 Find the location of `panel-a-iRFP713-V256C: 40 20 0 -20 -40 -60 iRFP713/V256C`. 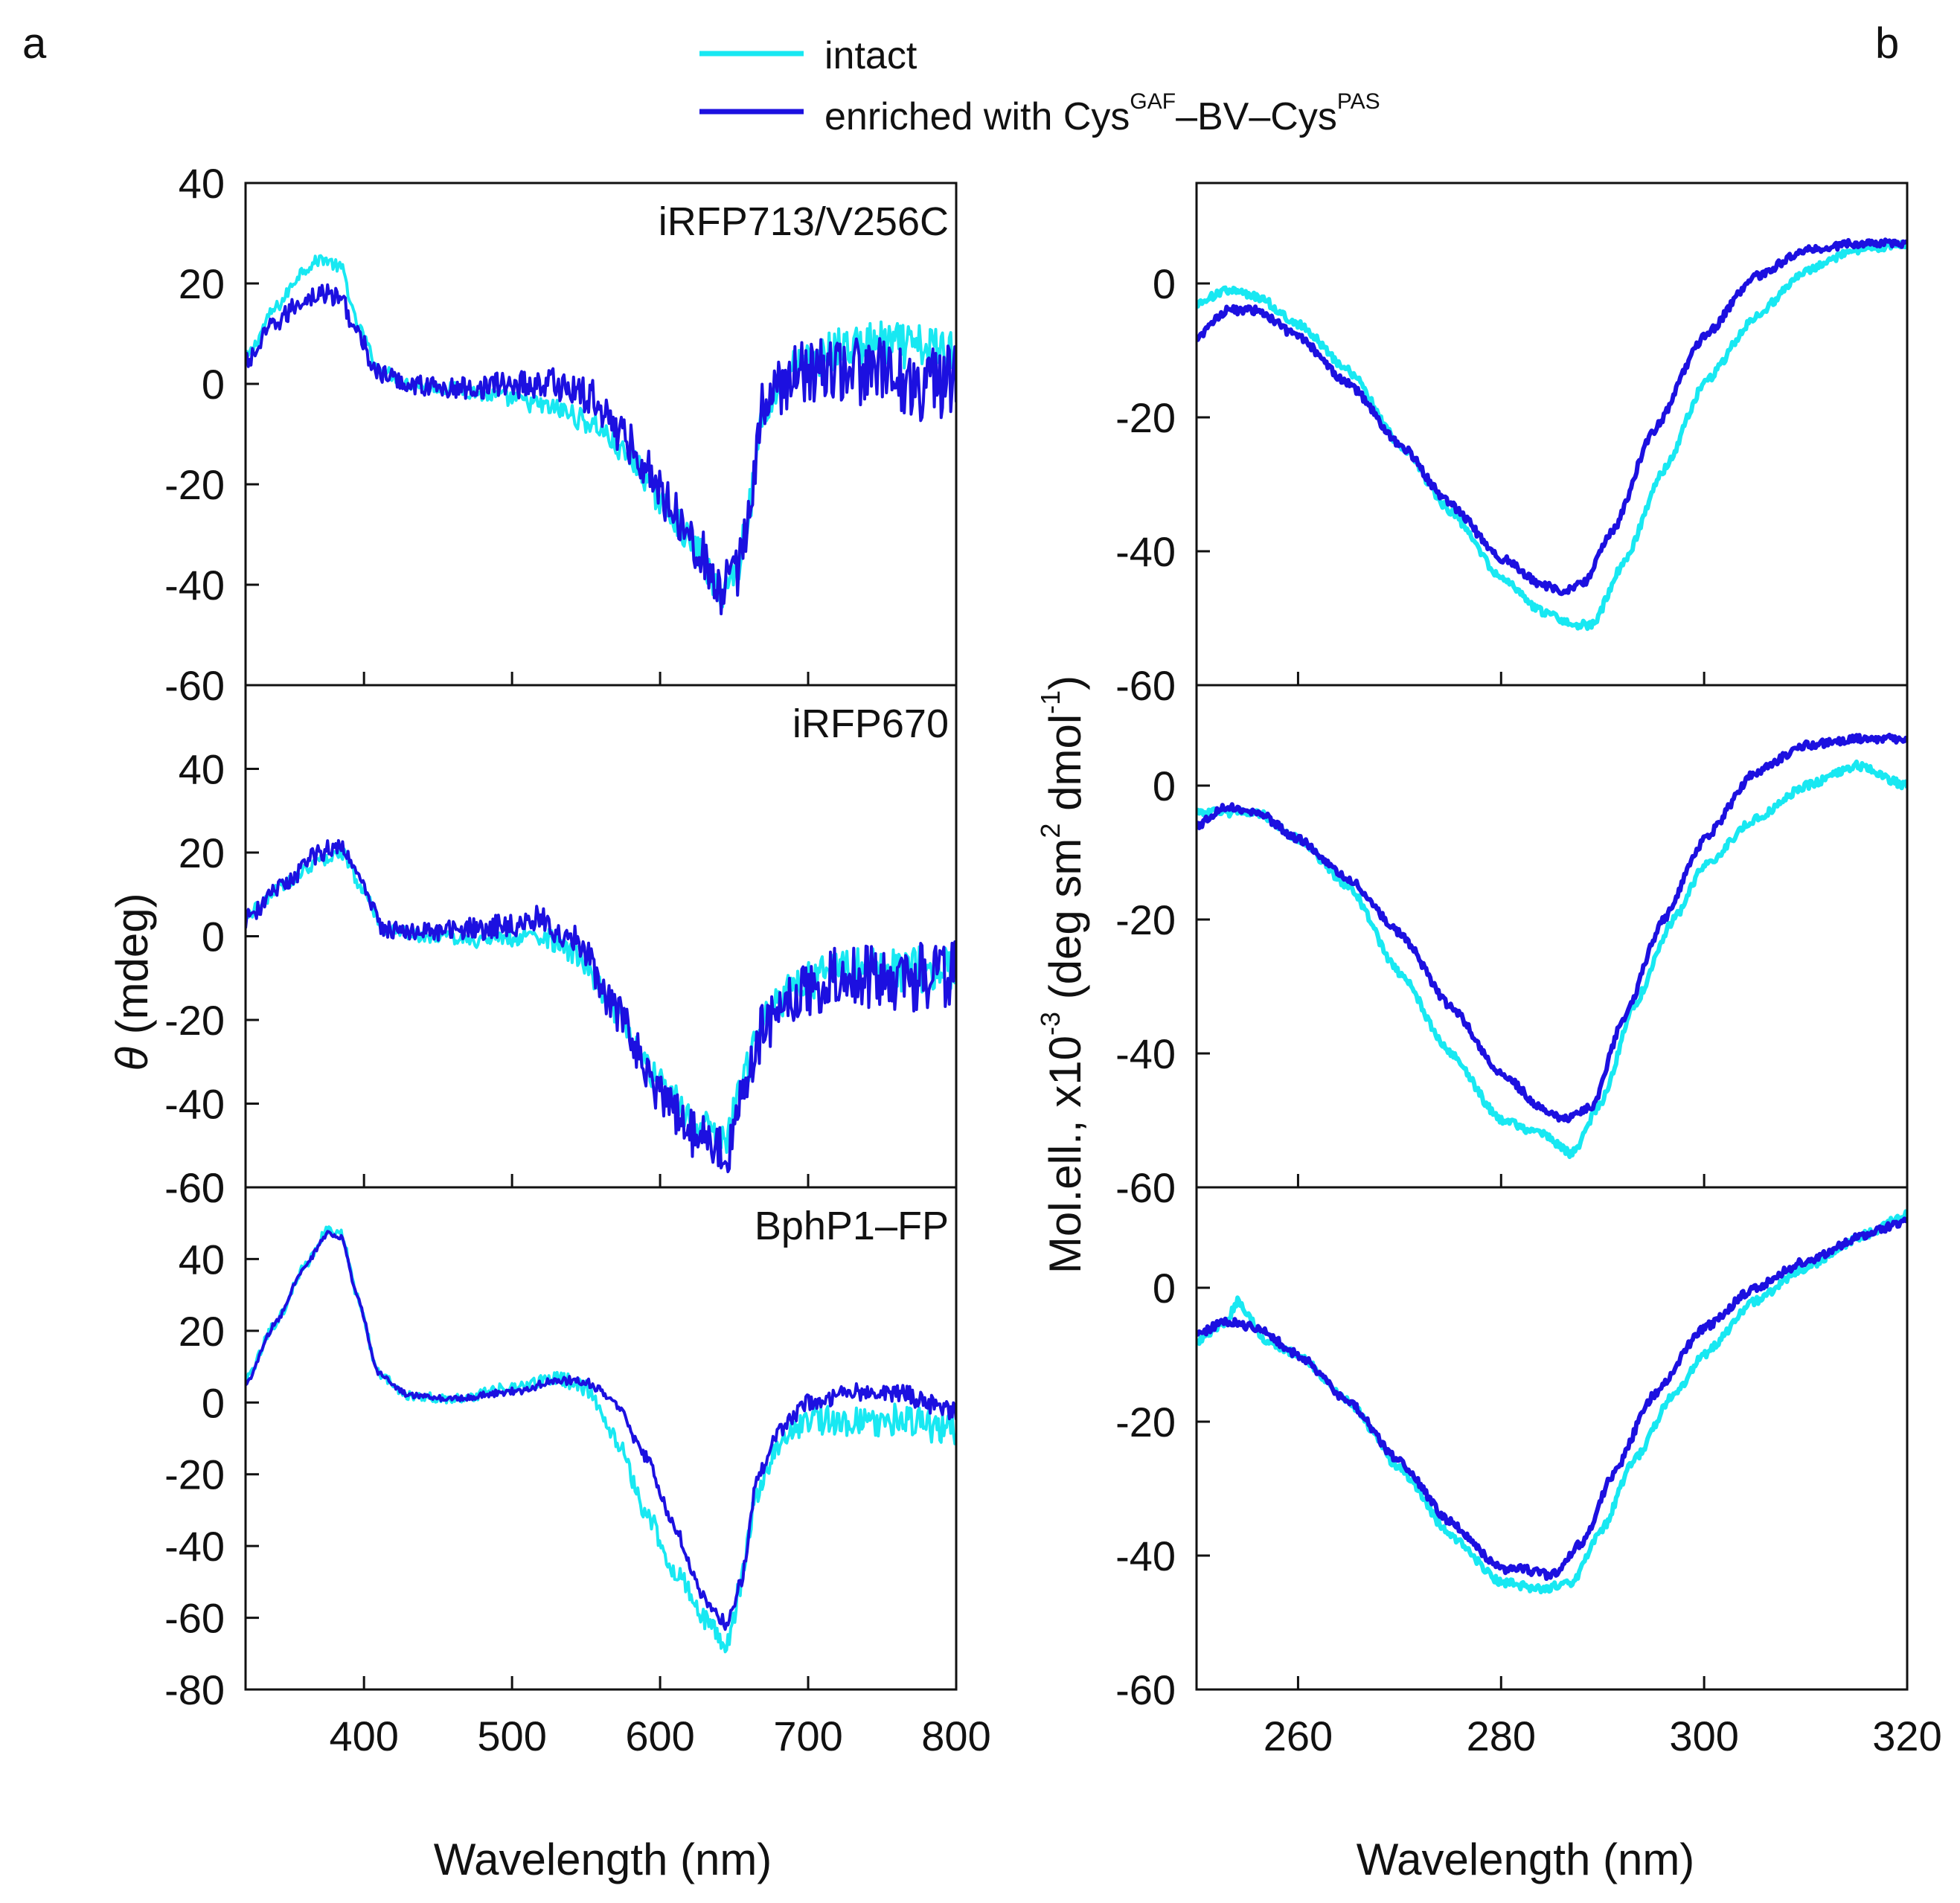

panel-a-iRFP713-V256C: 40 20 0 -20 -40 -60 iRFP713/V256C is located at coordinates (561, 434).